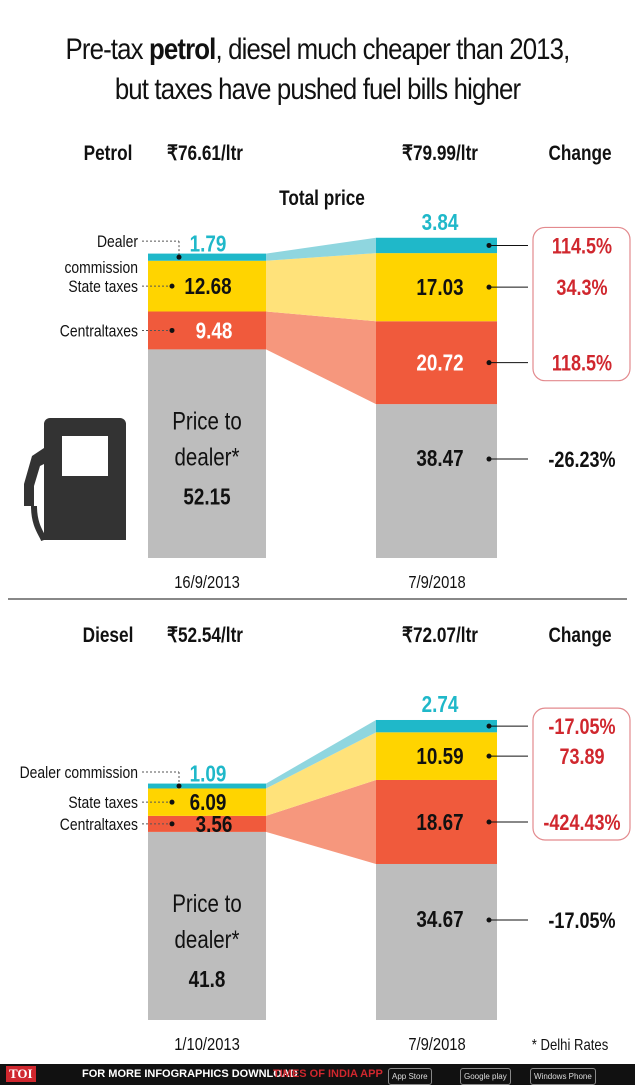  Describe the element at coordinates (322, 199) in the screenshot. I see `total-price-label-group: Total price` at that location.